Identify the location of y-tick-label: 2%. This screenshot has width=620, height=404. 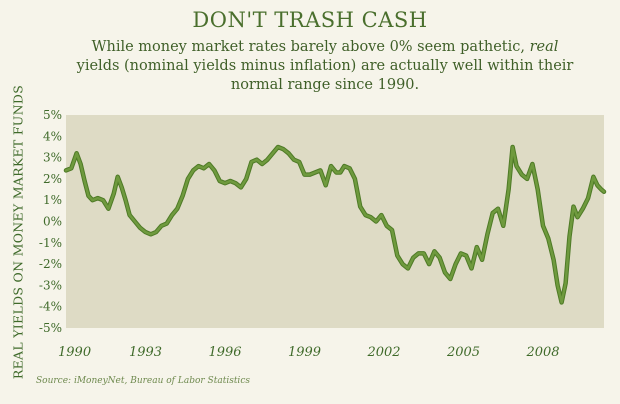
(52, 179).